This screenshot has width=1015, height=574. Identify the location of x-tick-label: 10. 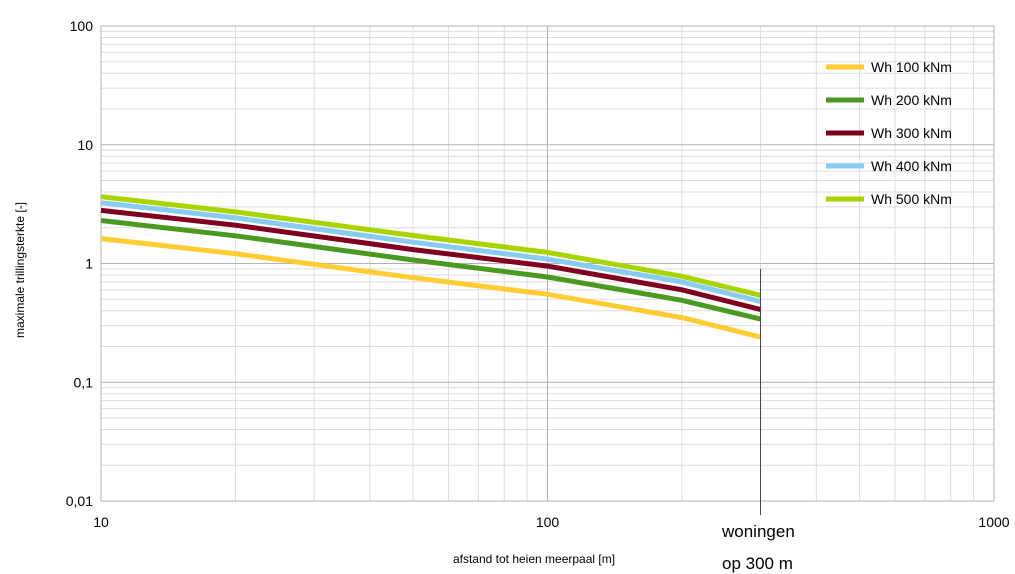
(101, 522).